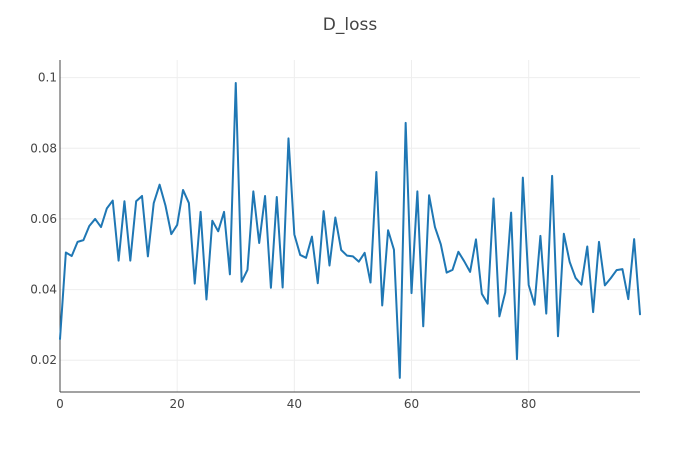 The image size is (700, 450). Describe the element at coordinates (43, 360) in the screenshot. I see `y-tick-label: 0.02` at that location.